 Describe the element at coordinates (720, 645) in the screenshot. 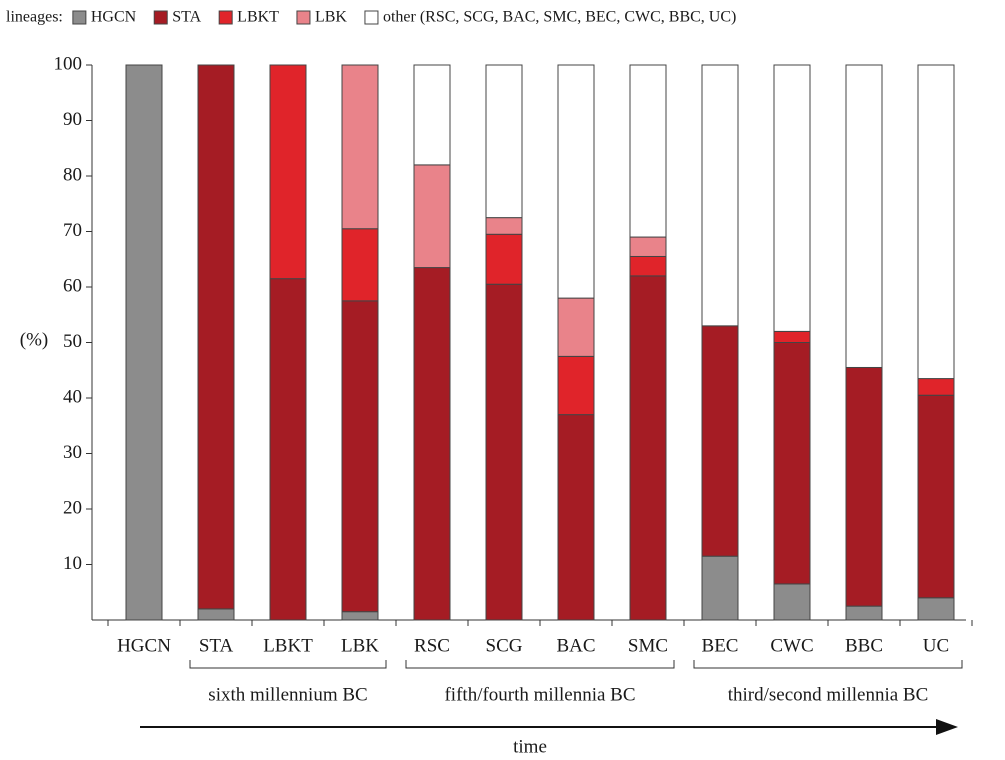

I see `x-tick-label: BEC` at that location.